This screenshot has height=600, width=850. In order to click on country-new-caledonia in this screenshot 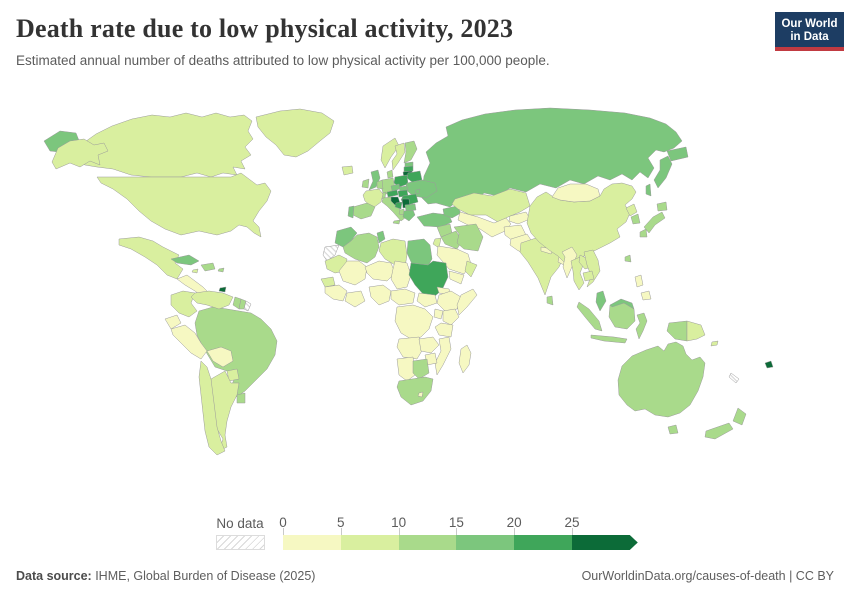, I will do `click(734, 378)`.